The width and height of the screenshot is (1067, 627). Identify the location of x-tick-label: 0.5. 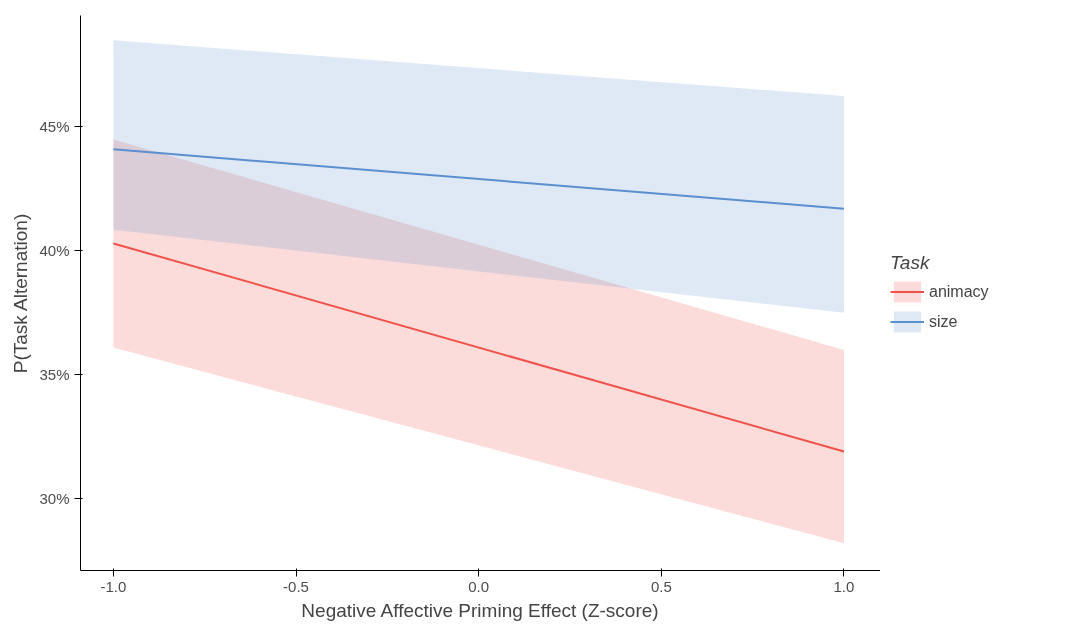
(661, 586).